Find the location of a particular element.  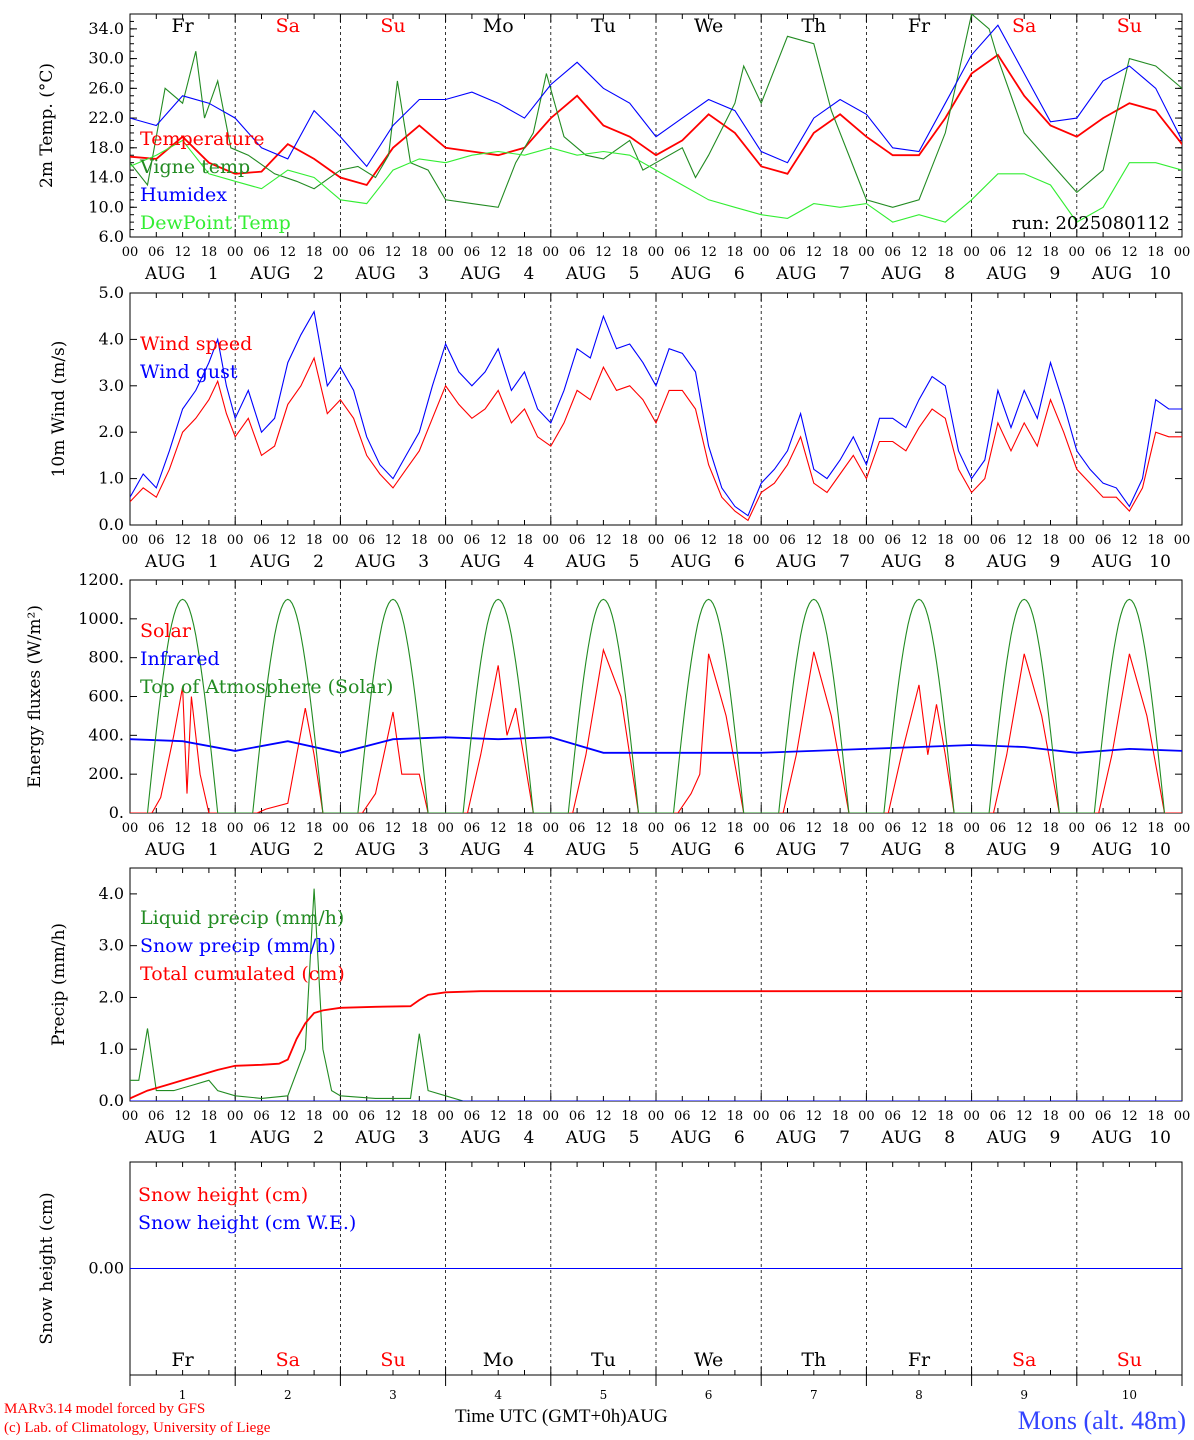

y-tick-label: 800. is located at coordinates (106, 657).